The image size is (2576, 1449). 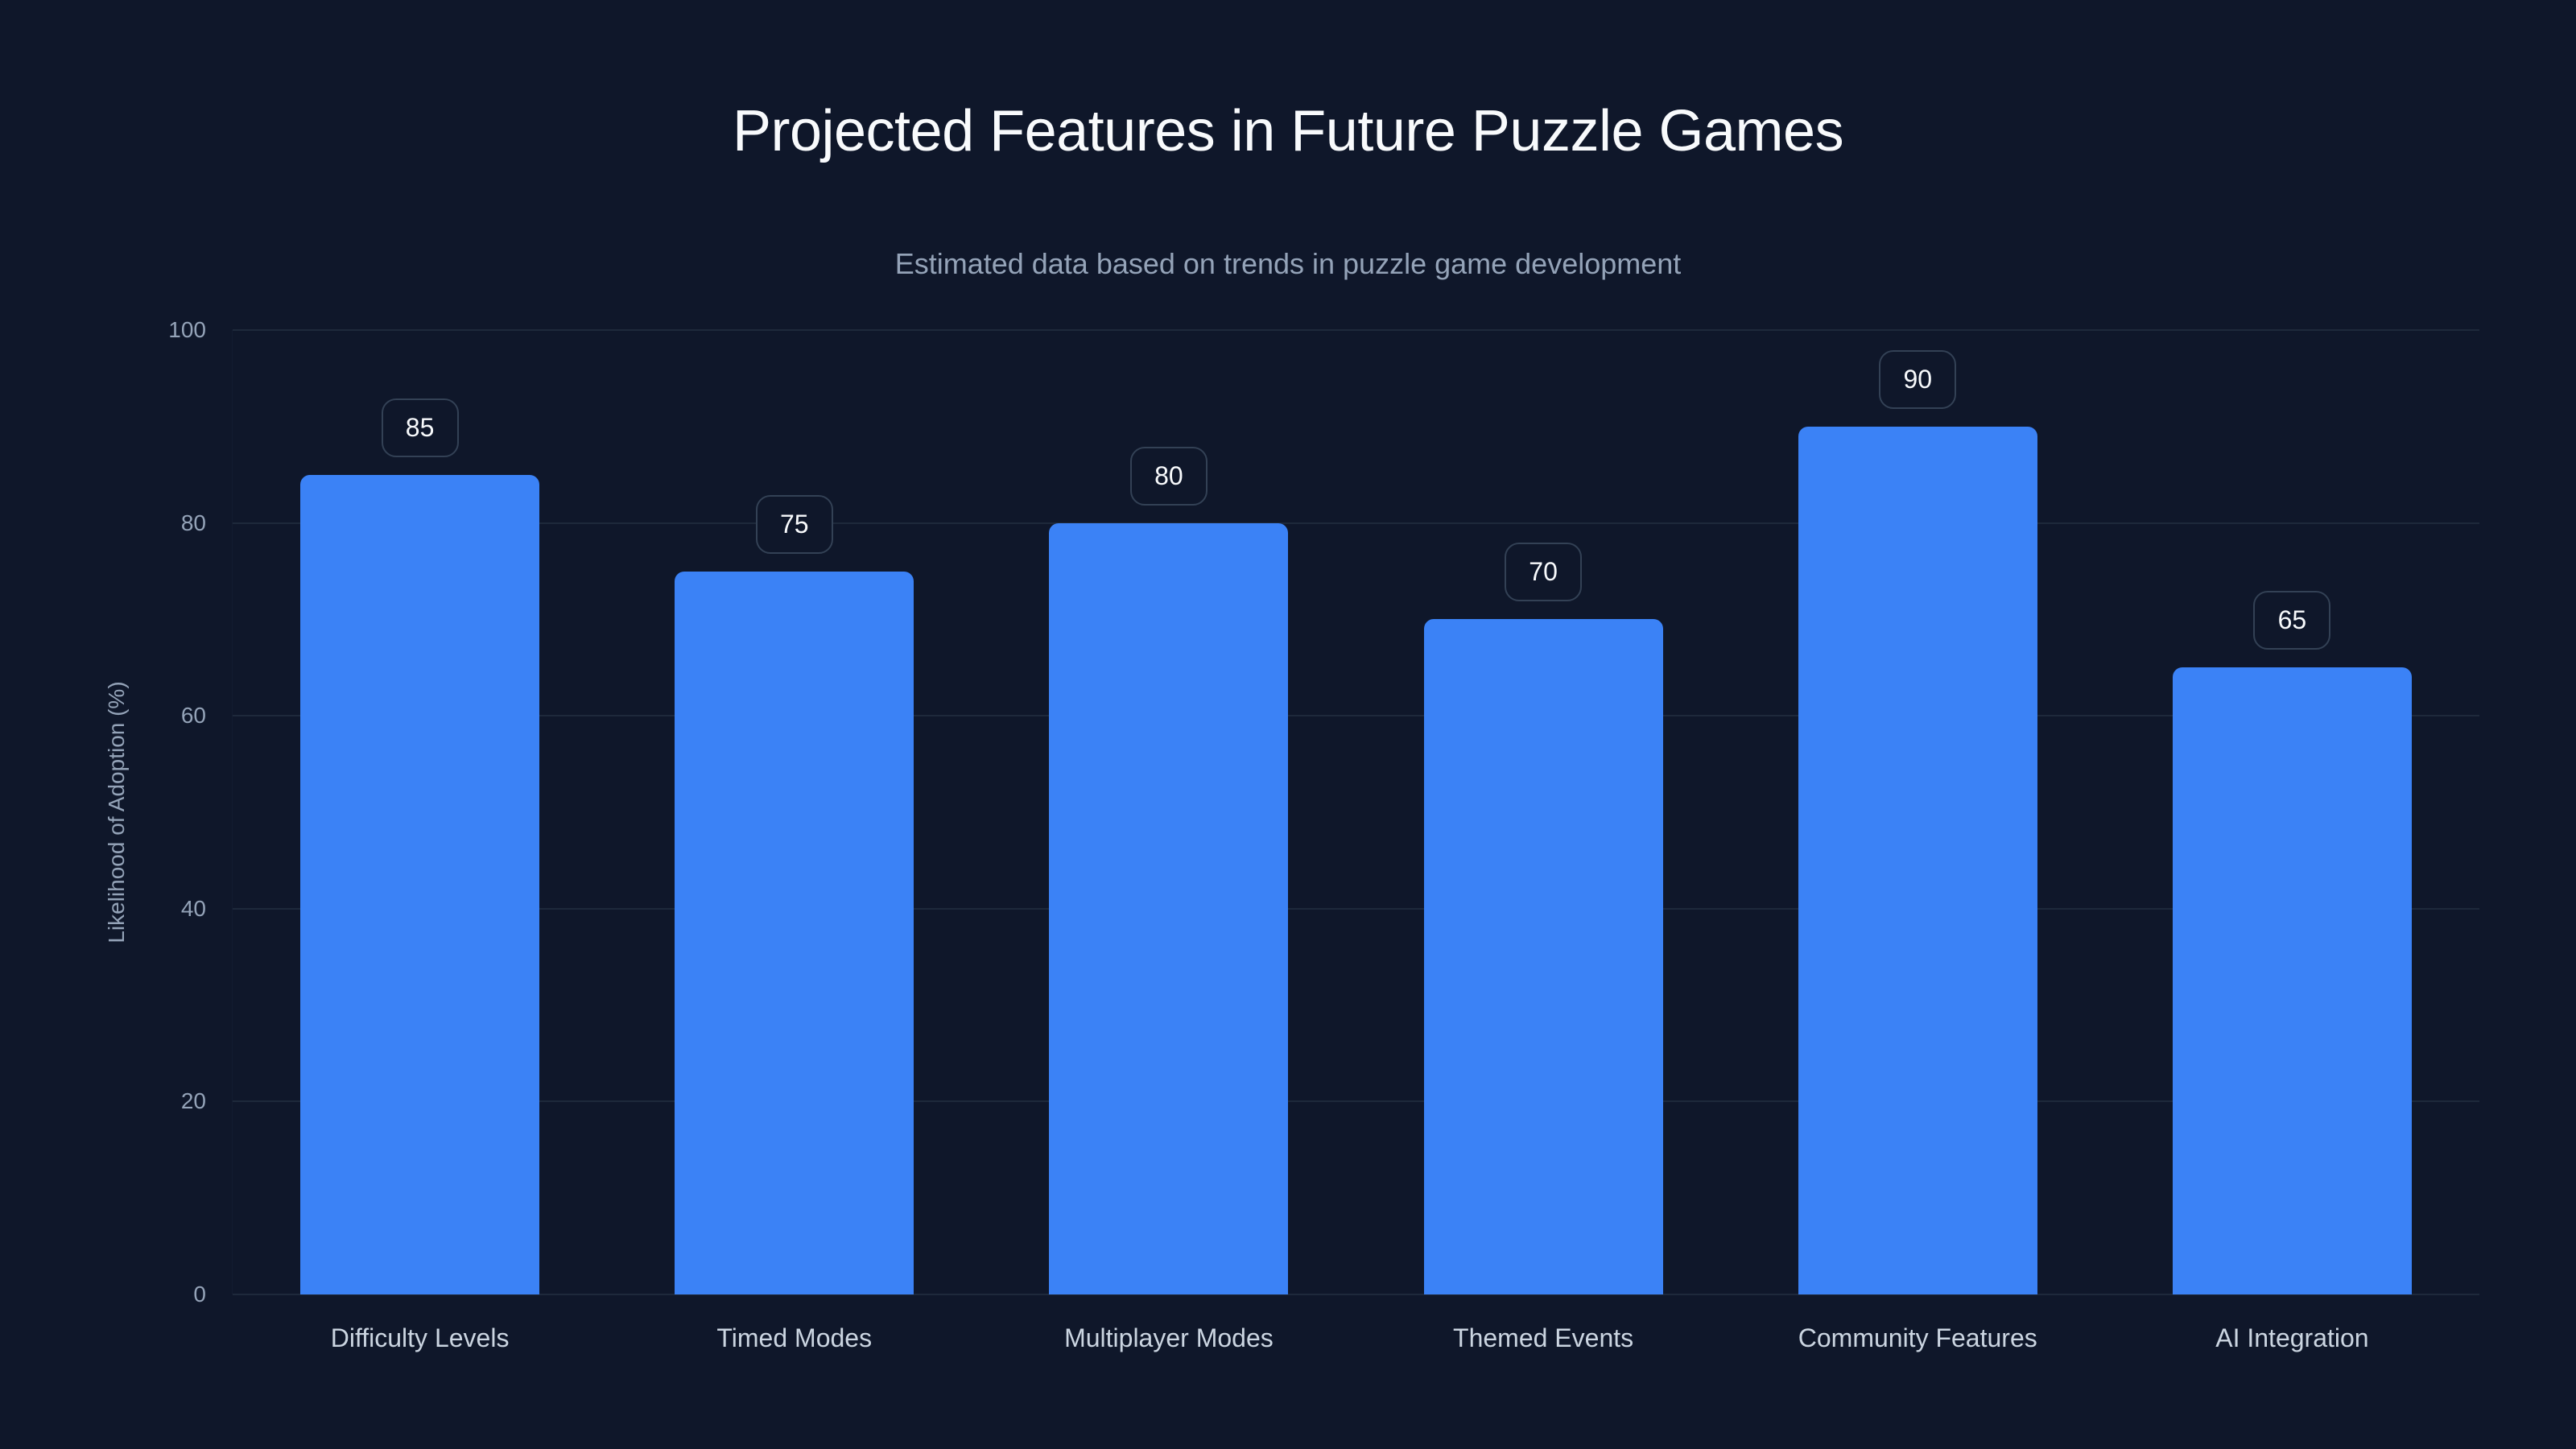 I want to click on value-label: 80, so click(x=1168, y=476).